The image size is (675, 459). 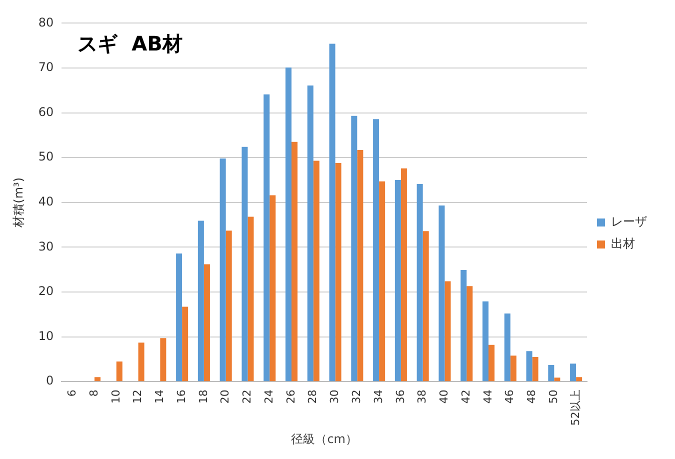 What do you see at coordinates (400, 397) in the screenshot?
I see `x-tick-label: 36` at bounding box center [400, 397].